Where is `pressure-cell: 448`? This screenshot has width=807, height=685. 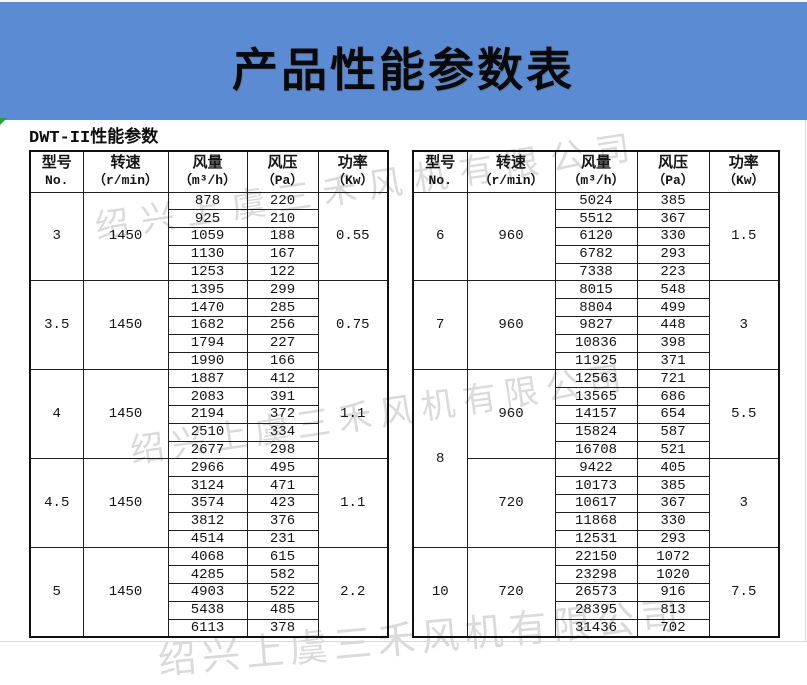
pressure-cell: 448 is located at coordinates (673, 325).